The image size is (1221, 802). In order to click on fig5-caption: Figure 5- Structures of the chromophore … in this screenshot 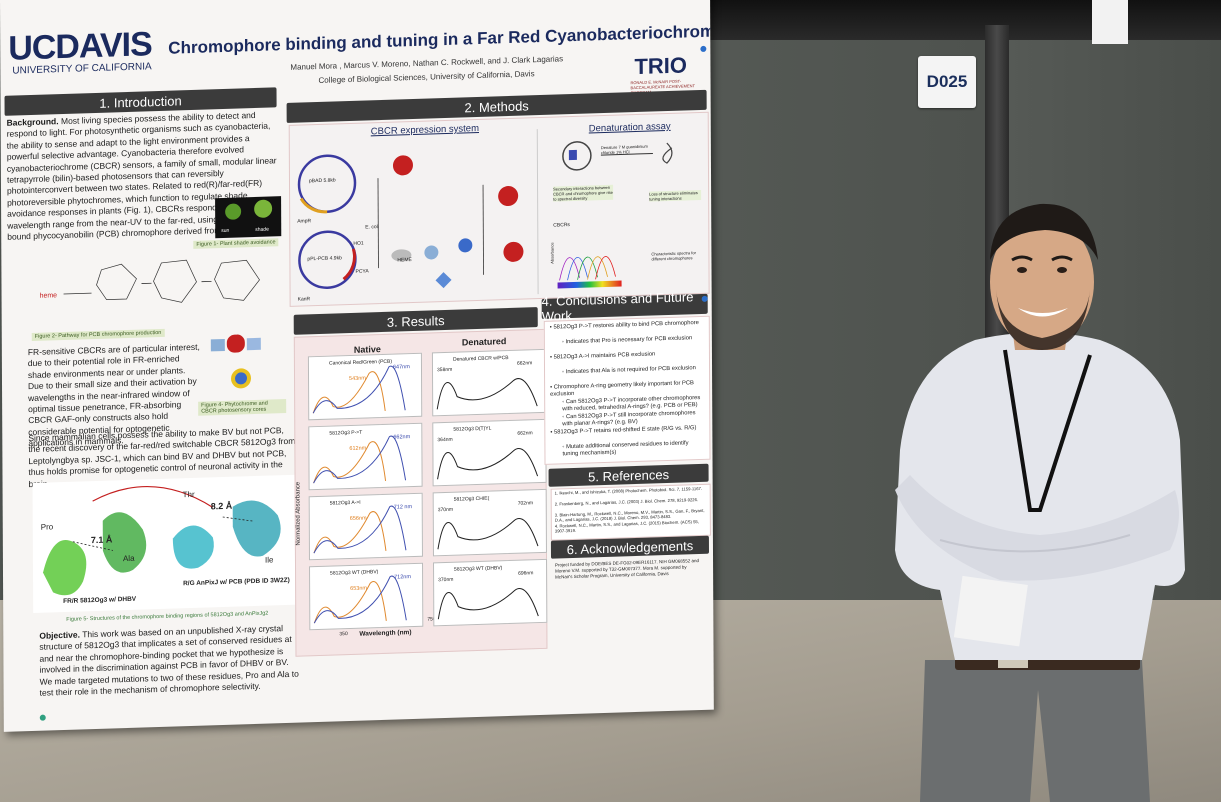, I will do `click(167, 617)`.